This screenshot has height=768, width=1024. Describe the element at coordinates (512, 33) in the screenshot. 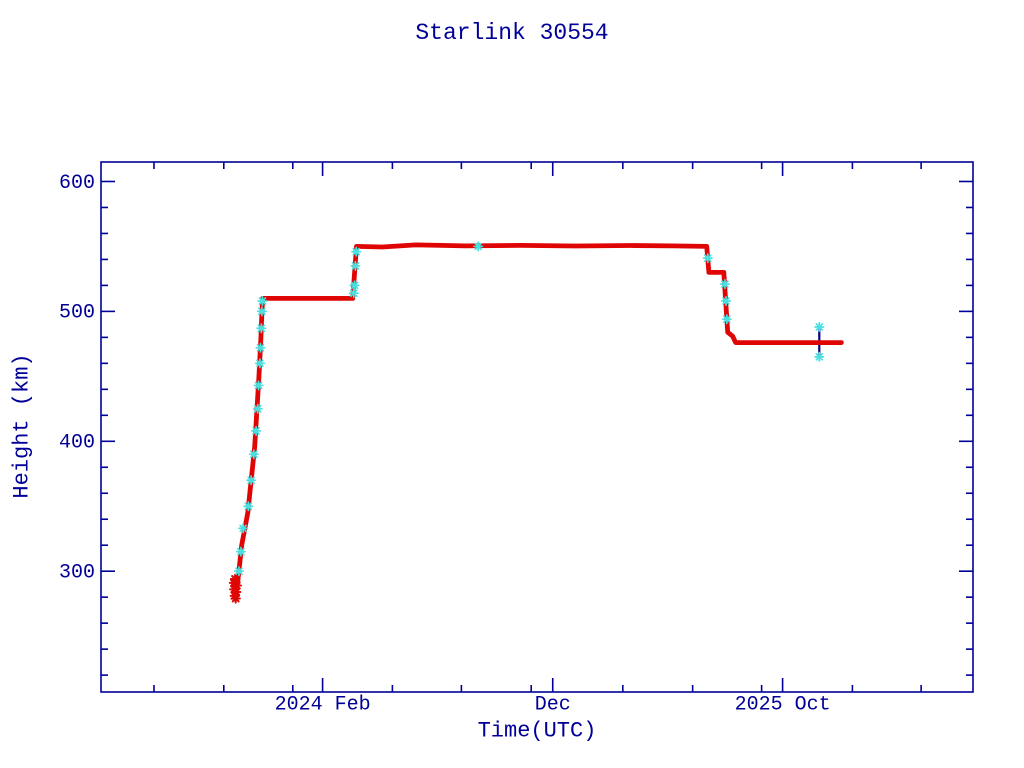

I see `chart-title: Starlink 30554` at that location.